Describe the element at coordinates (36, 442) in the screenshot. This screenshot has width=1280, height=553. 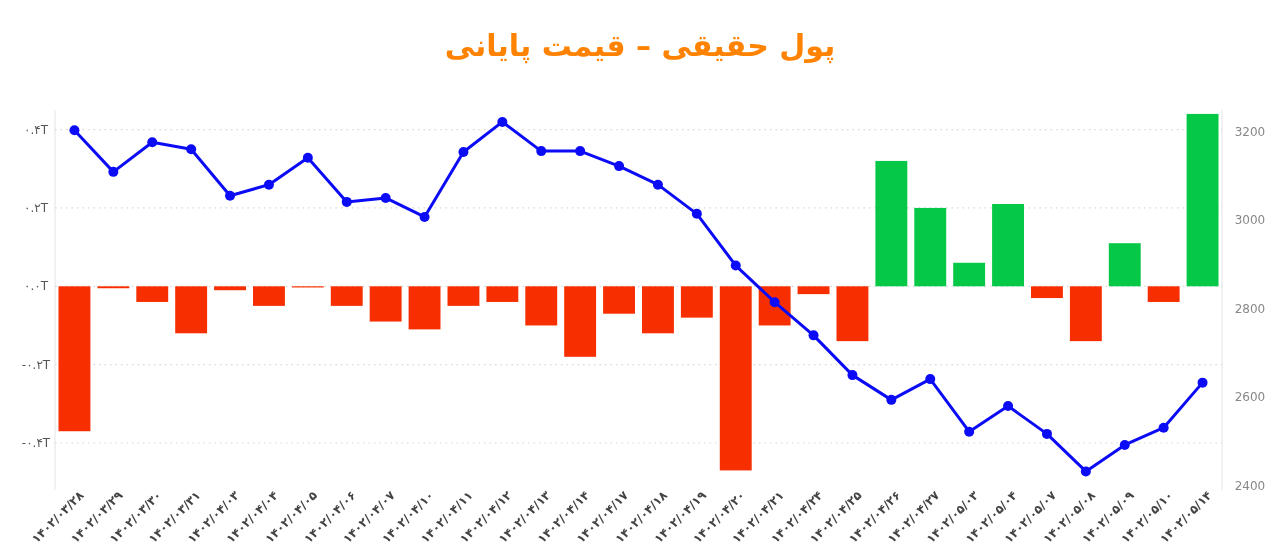
I see `y-tick-label: -۰.۴T` at that location.